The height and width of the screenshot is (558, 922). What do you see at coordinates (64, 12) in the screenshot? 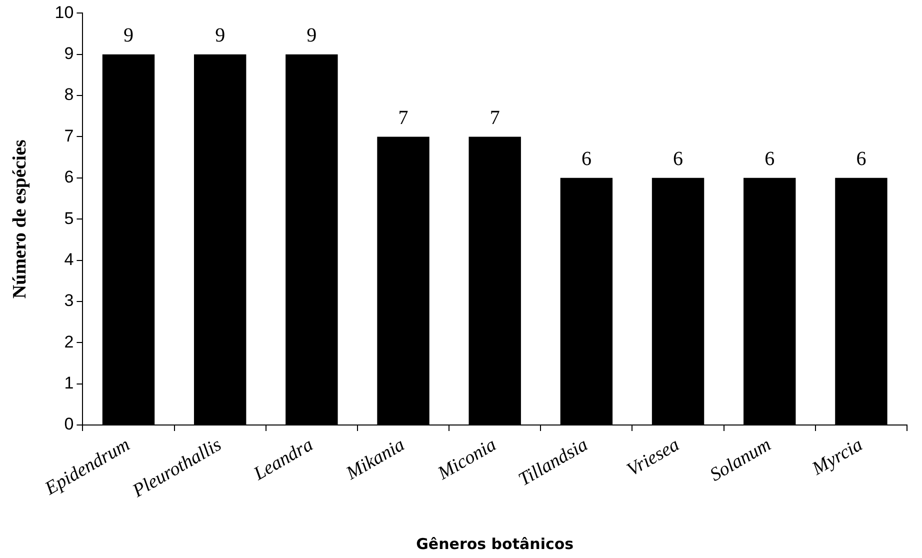
I see `y-tick-label: 10` at bounding box center [64, 12].